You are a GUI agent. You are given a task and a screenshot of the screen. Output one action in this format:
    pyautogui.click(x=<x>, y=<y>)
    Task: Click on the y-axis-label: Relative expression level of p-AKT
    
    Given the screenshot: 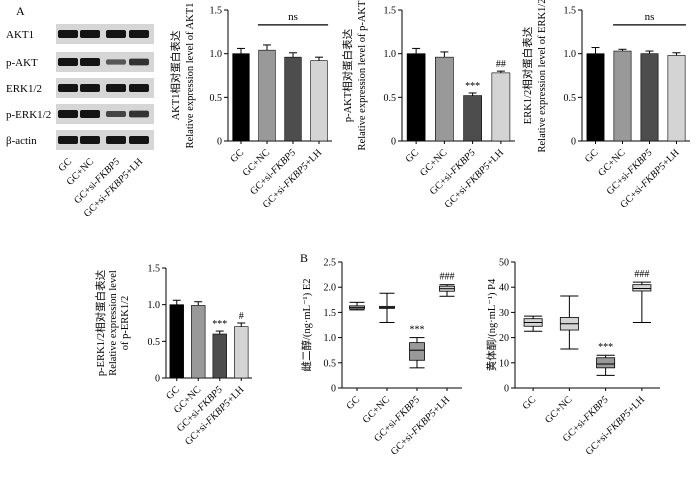 What is the action you would take?
    pyautogui.click(x=362, y=75)
    